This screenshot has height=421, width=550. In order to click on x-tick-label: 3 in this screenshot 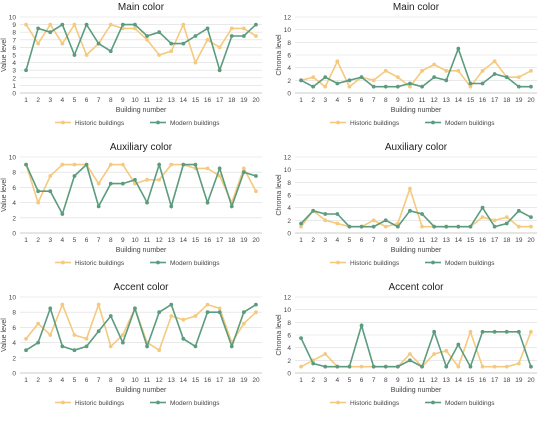, I will do `click(50, 240)`.